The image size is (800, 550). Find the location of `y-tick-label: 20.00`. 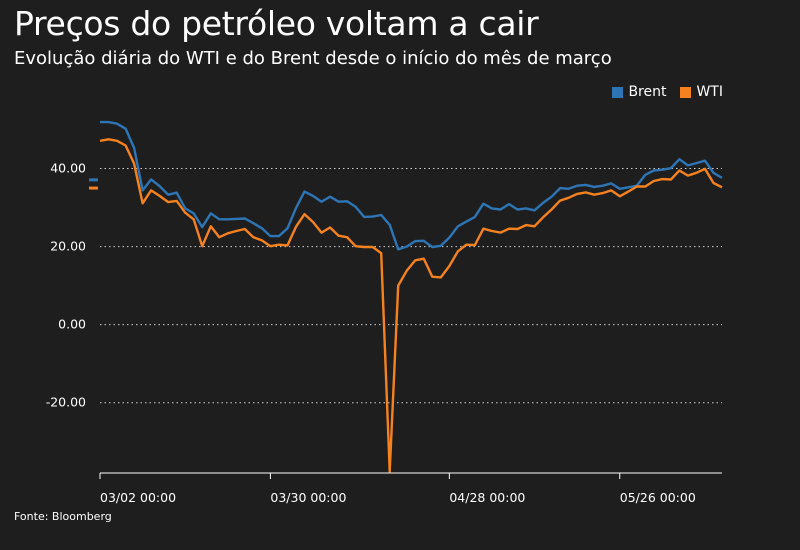

y-tick-label: 20.00 is located at coordinates (68, 246).